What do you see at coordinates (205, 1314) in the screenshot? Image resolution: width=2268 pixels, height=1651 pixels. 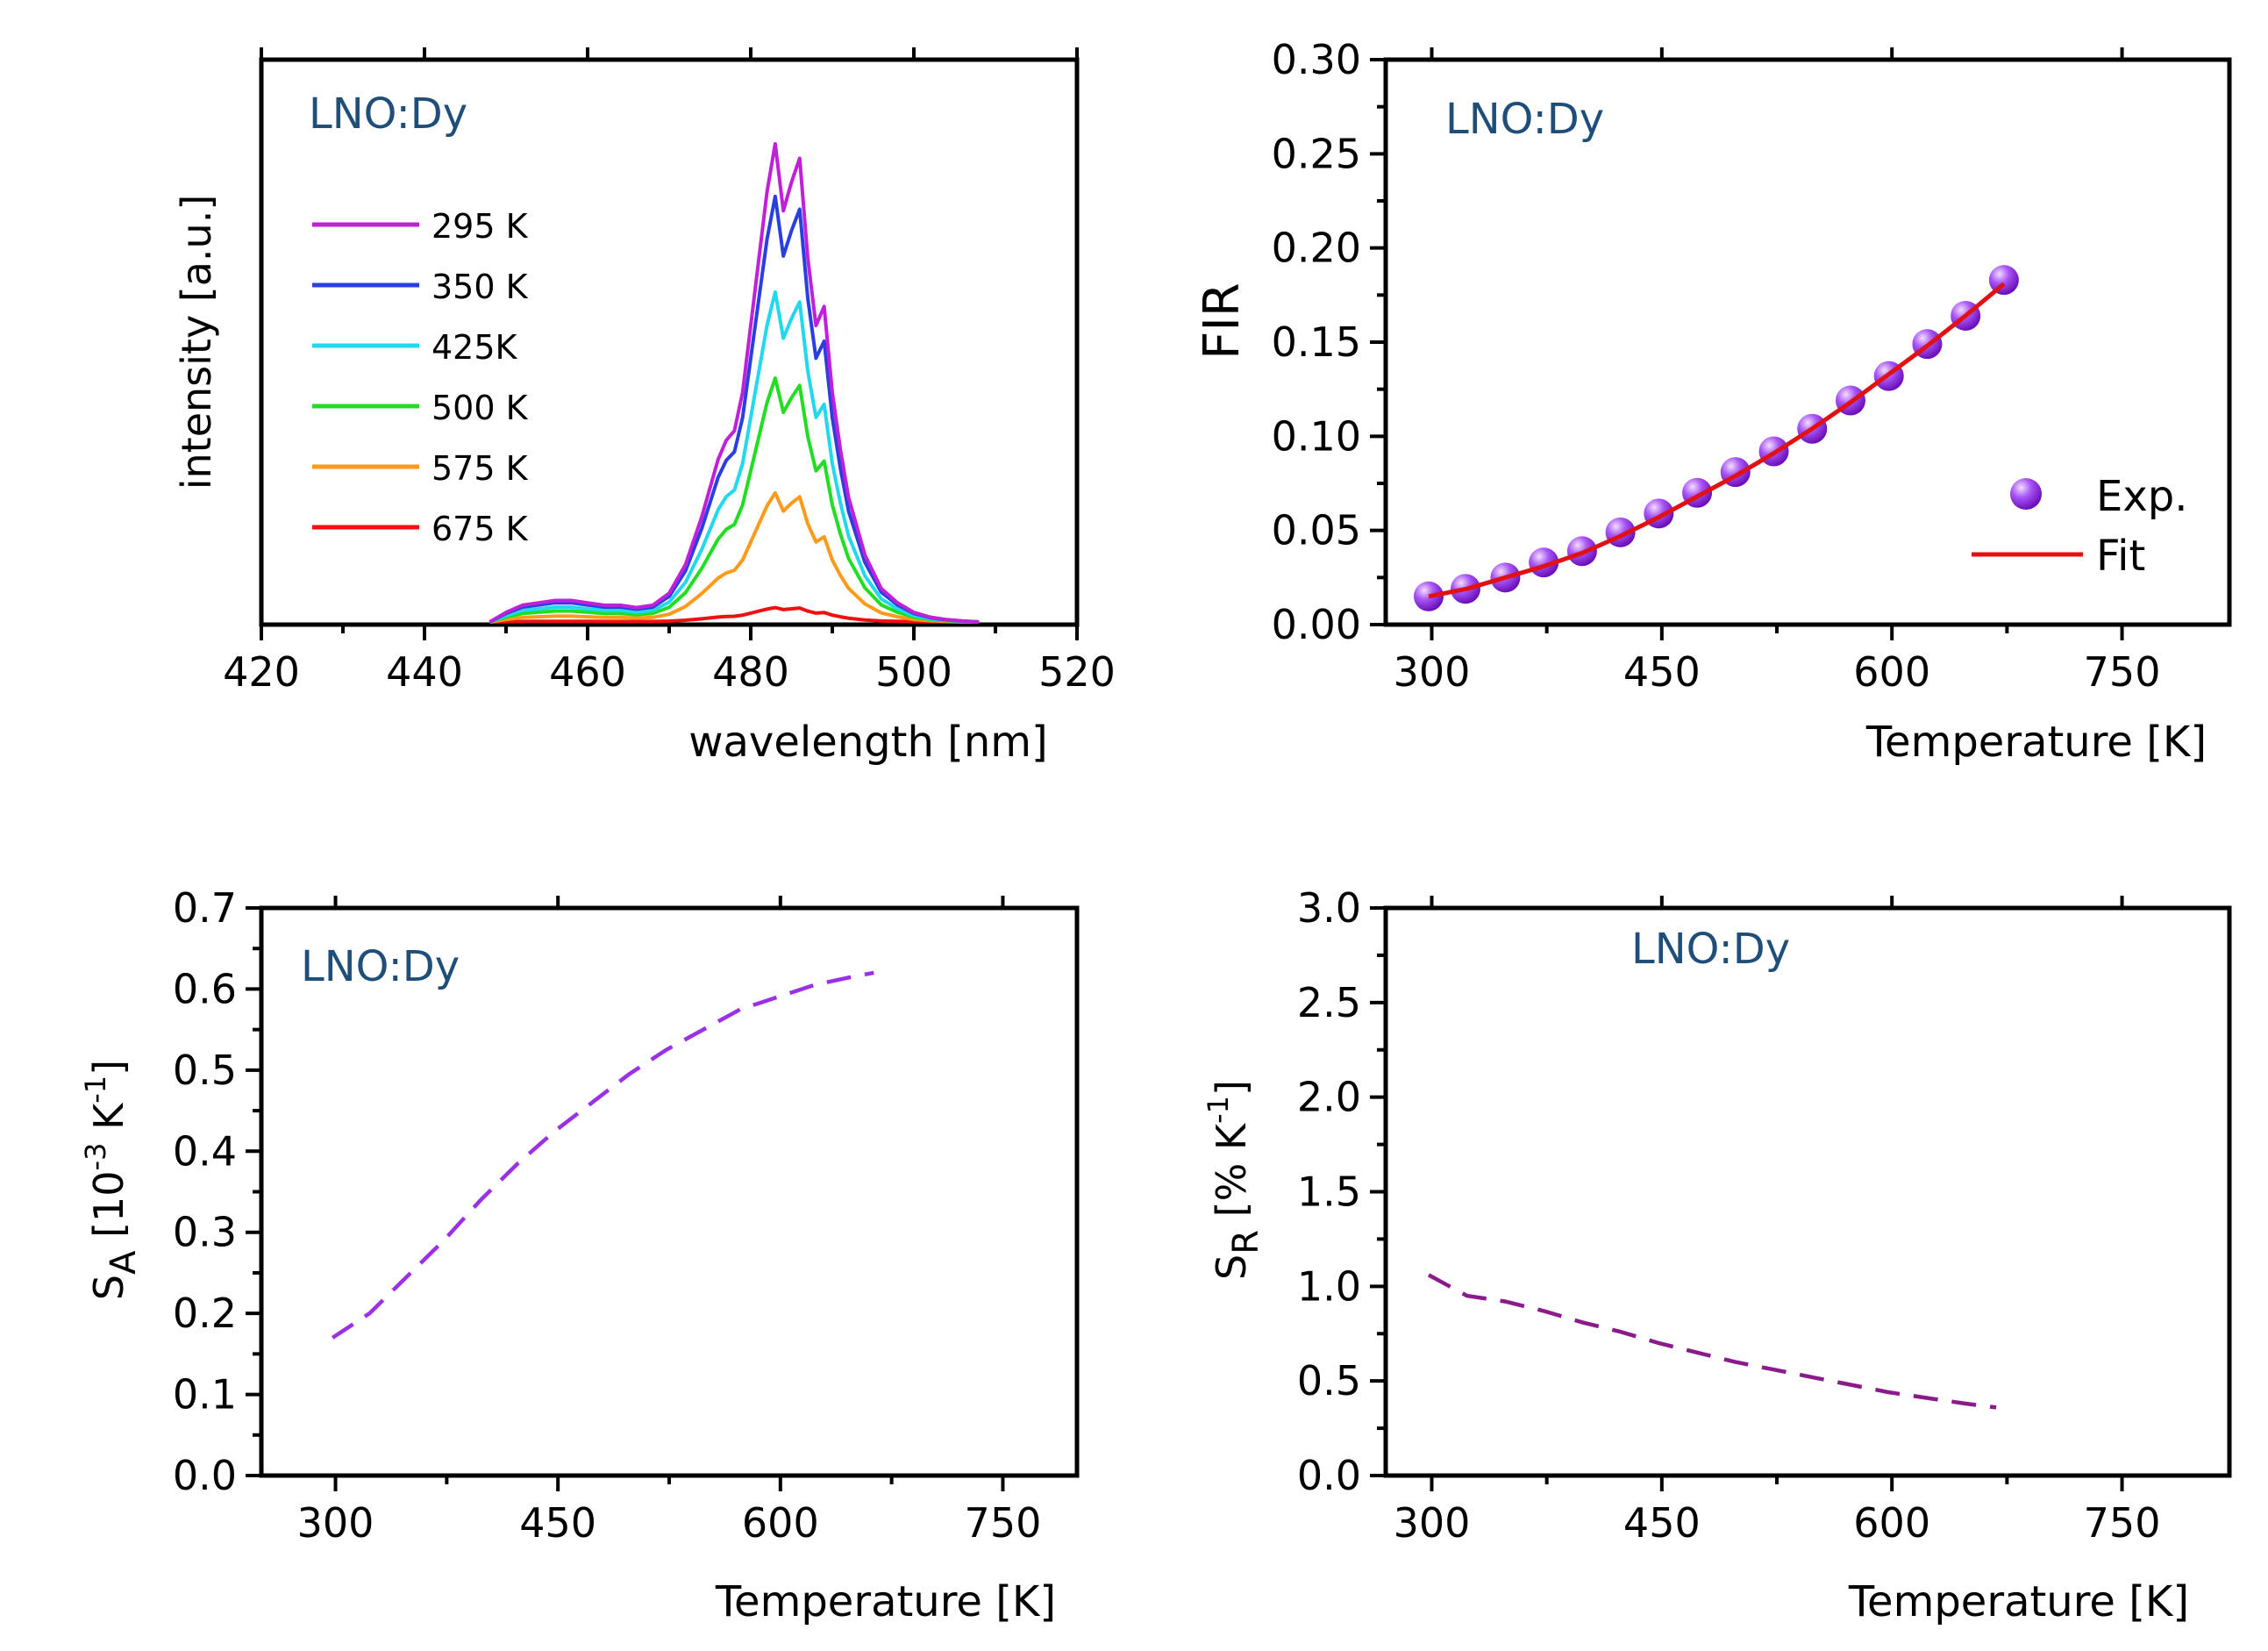 I see `sa-y-tick-label: 0.2` at bounding box center [205, 1314].